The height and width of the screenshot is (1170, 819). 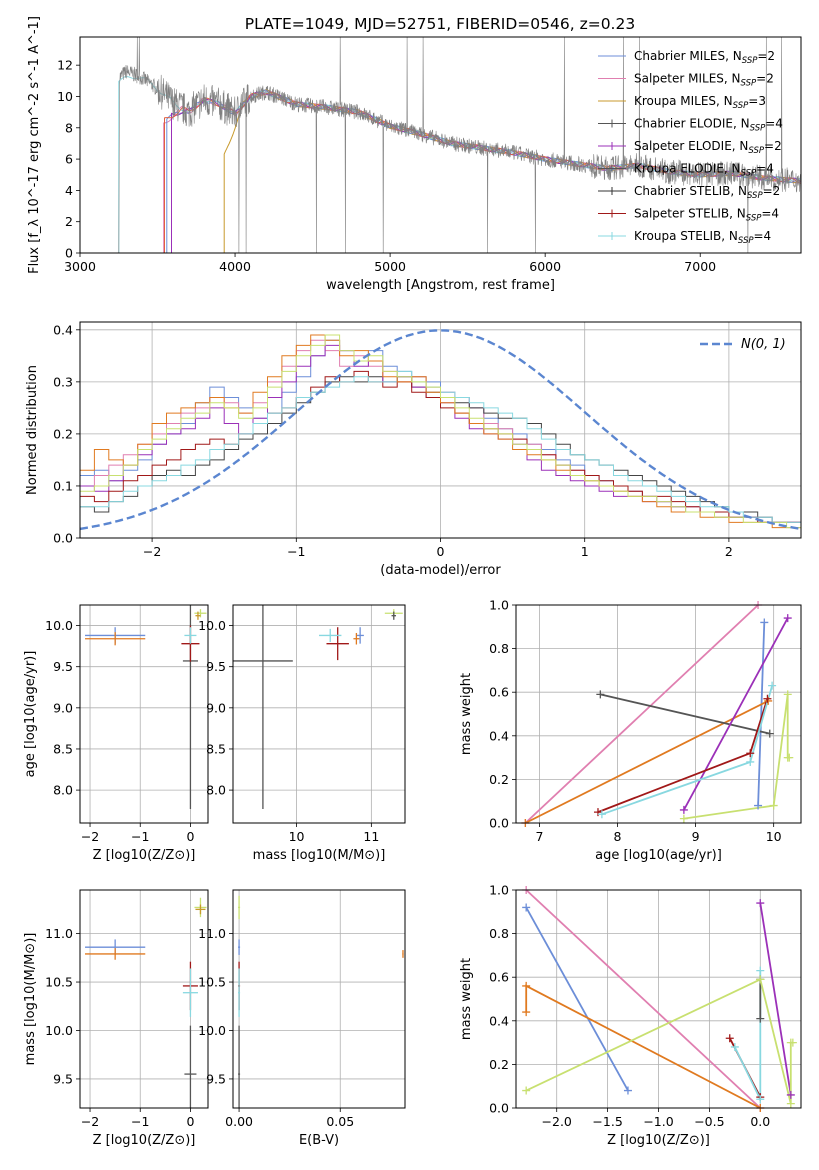 What do you see at coordinates (618, 836) in the screenshot?
I see `x-tick-label: 8` at bounding box center [618, 836].